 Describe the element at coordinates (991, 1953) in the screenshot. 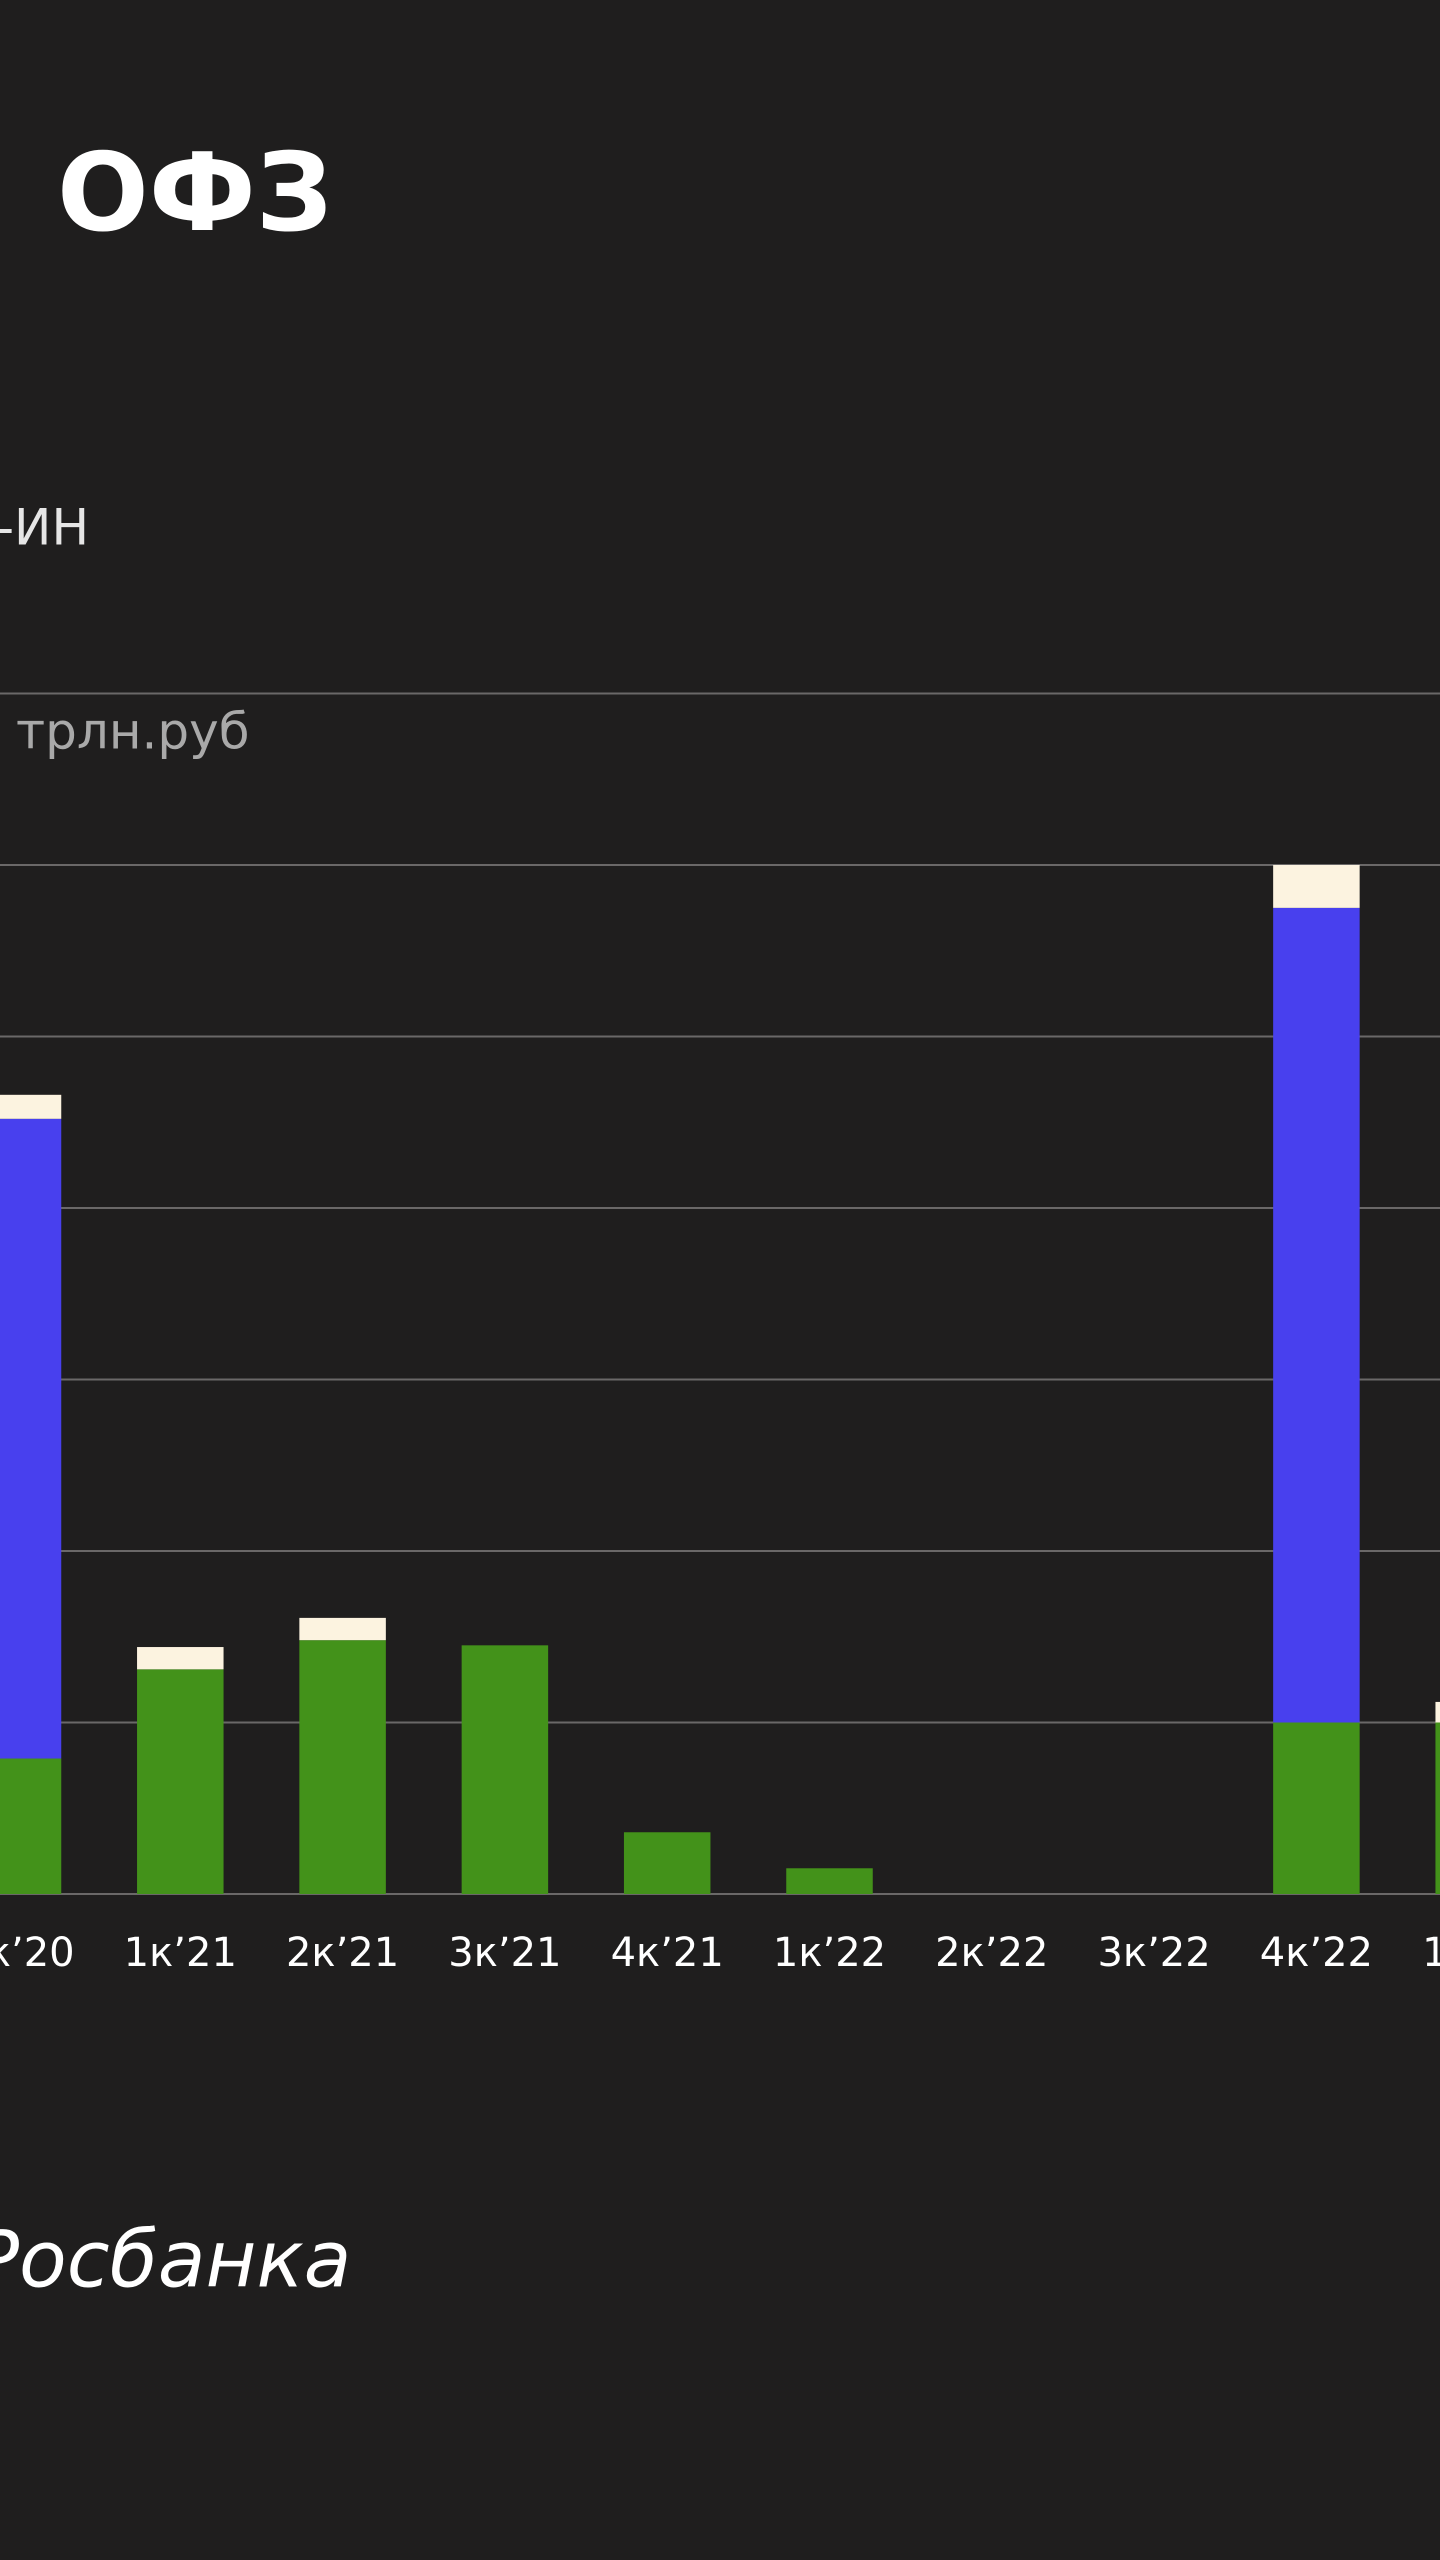

I see `x-tick-label: 2к’22` at that location.